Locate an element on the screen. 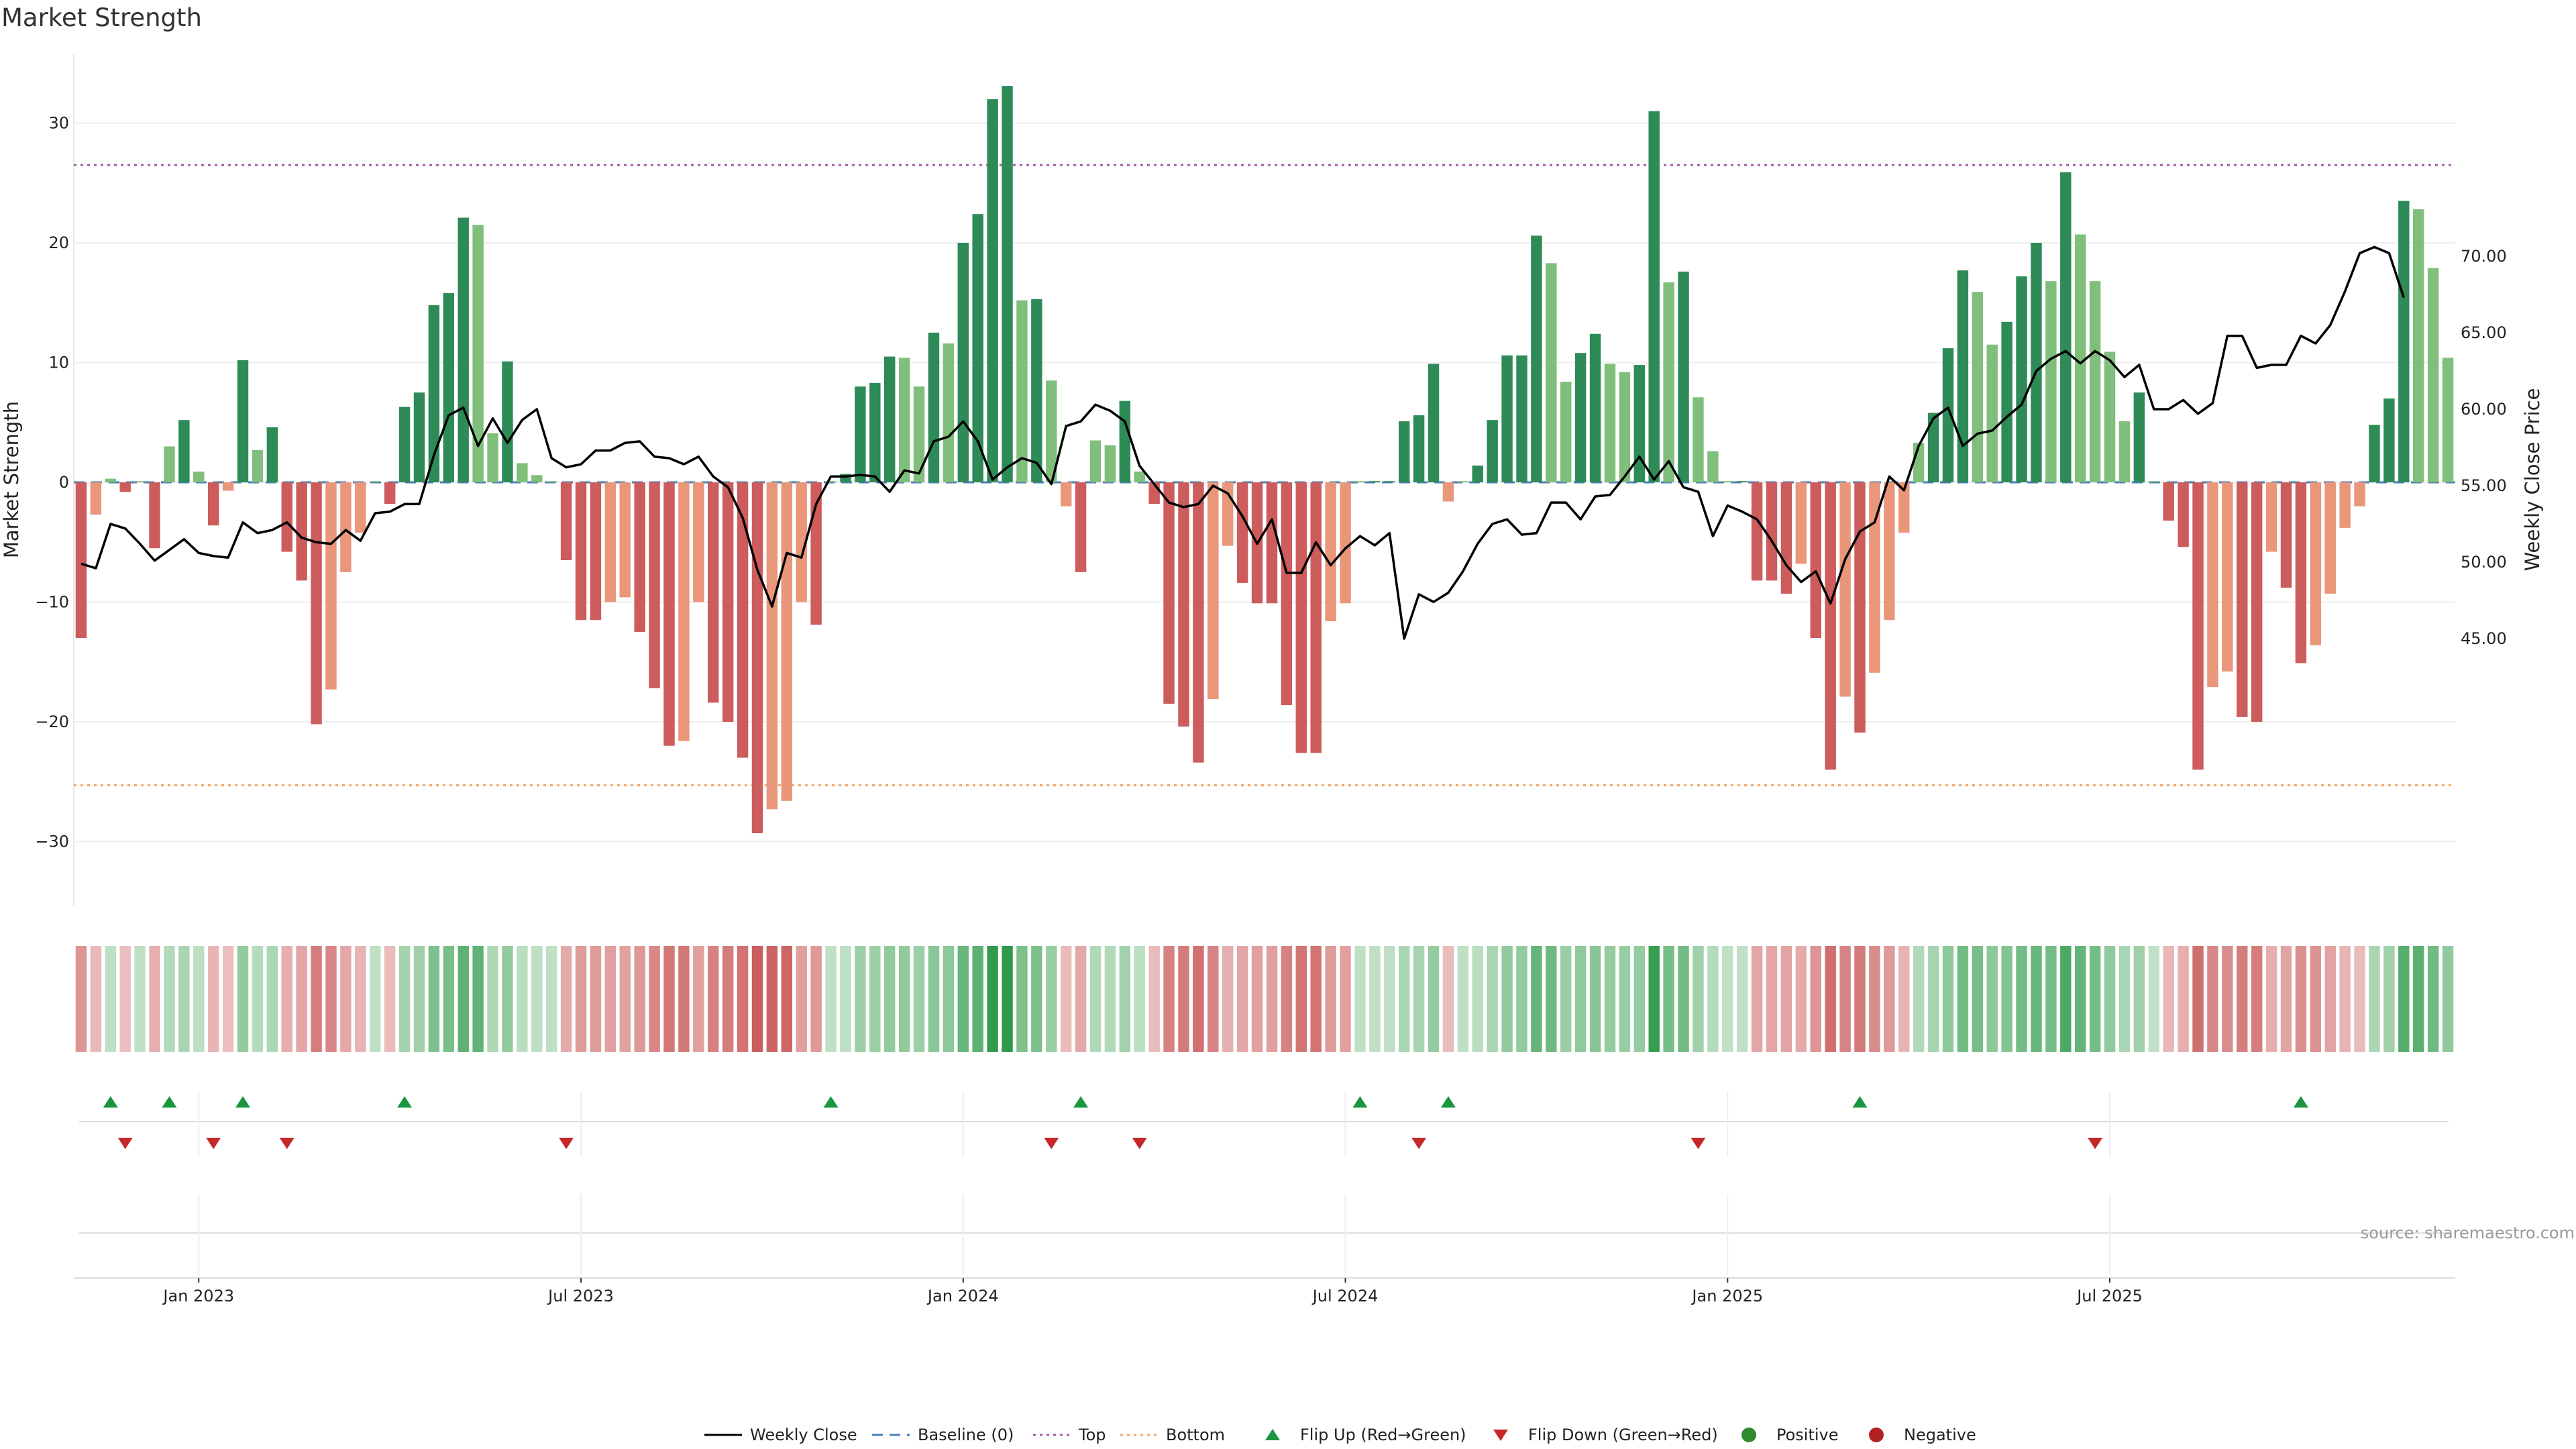 The width and height of the screenshot is (2576, 1449). right-axis-ticks: 70.00 65.00 60.00 55.00 50.00 45.00 is located at coordinates (2484, 447).